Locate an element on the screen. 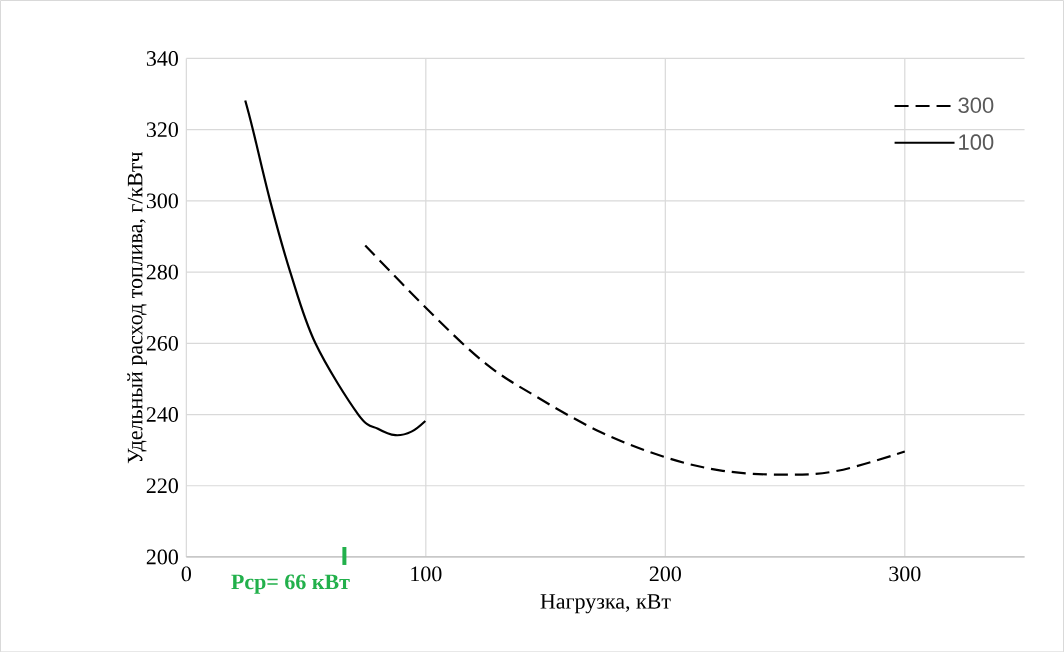 Image resolution: width=1064 pixels, height=652 pixels. y-tick-label: 260 is located at coordinates (162, 343).